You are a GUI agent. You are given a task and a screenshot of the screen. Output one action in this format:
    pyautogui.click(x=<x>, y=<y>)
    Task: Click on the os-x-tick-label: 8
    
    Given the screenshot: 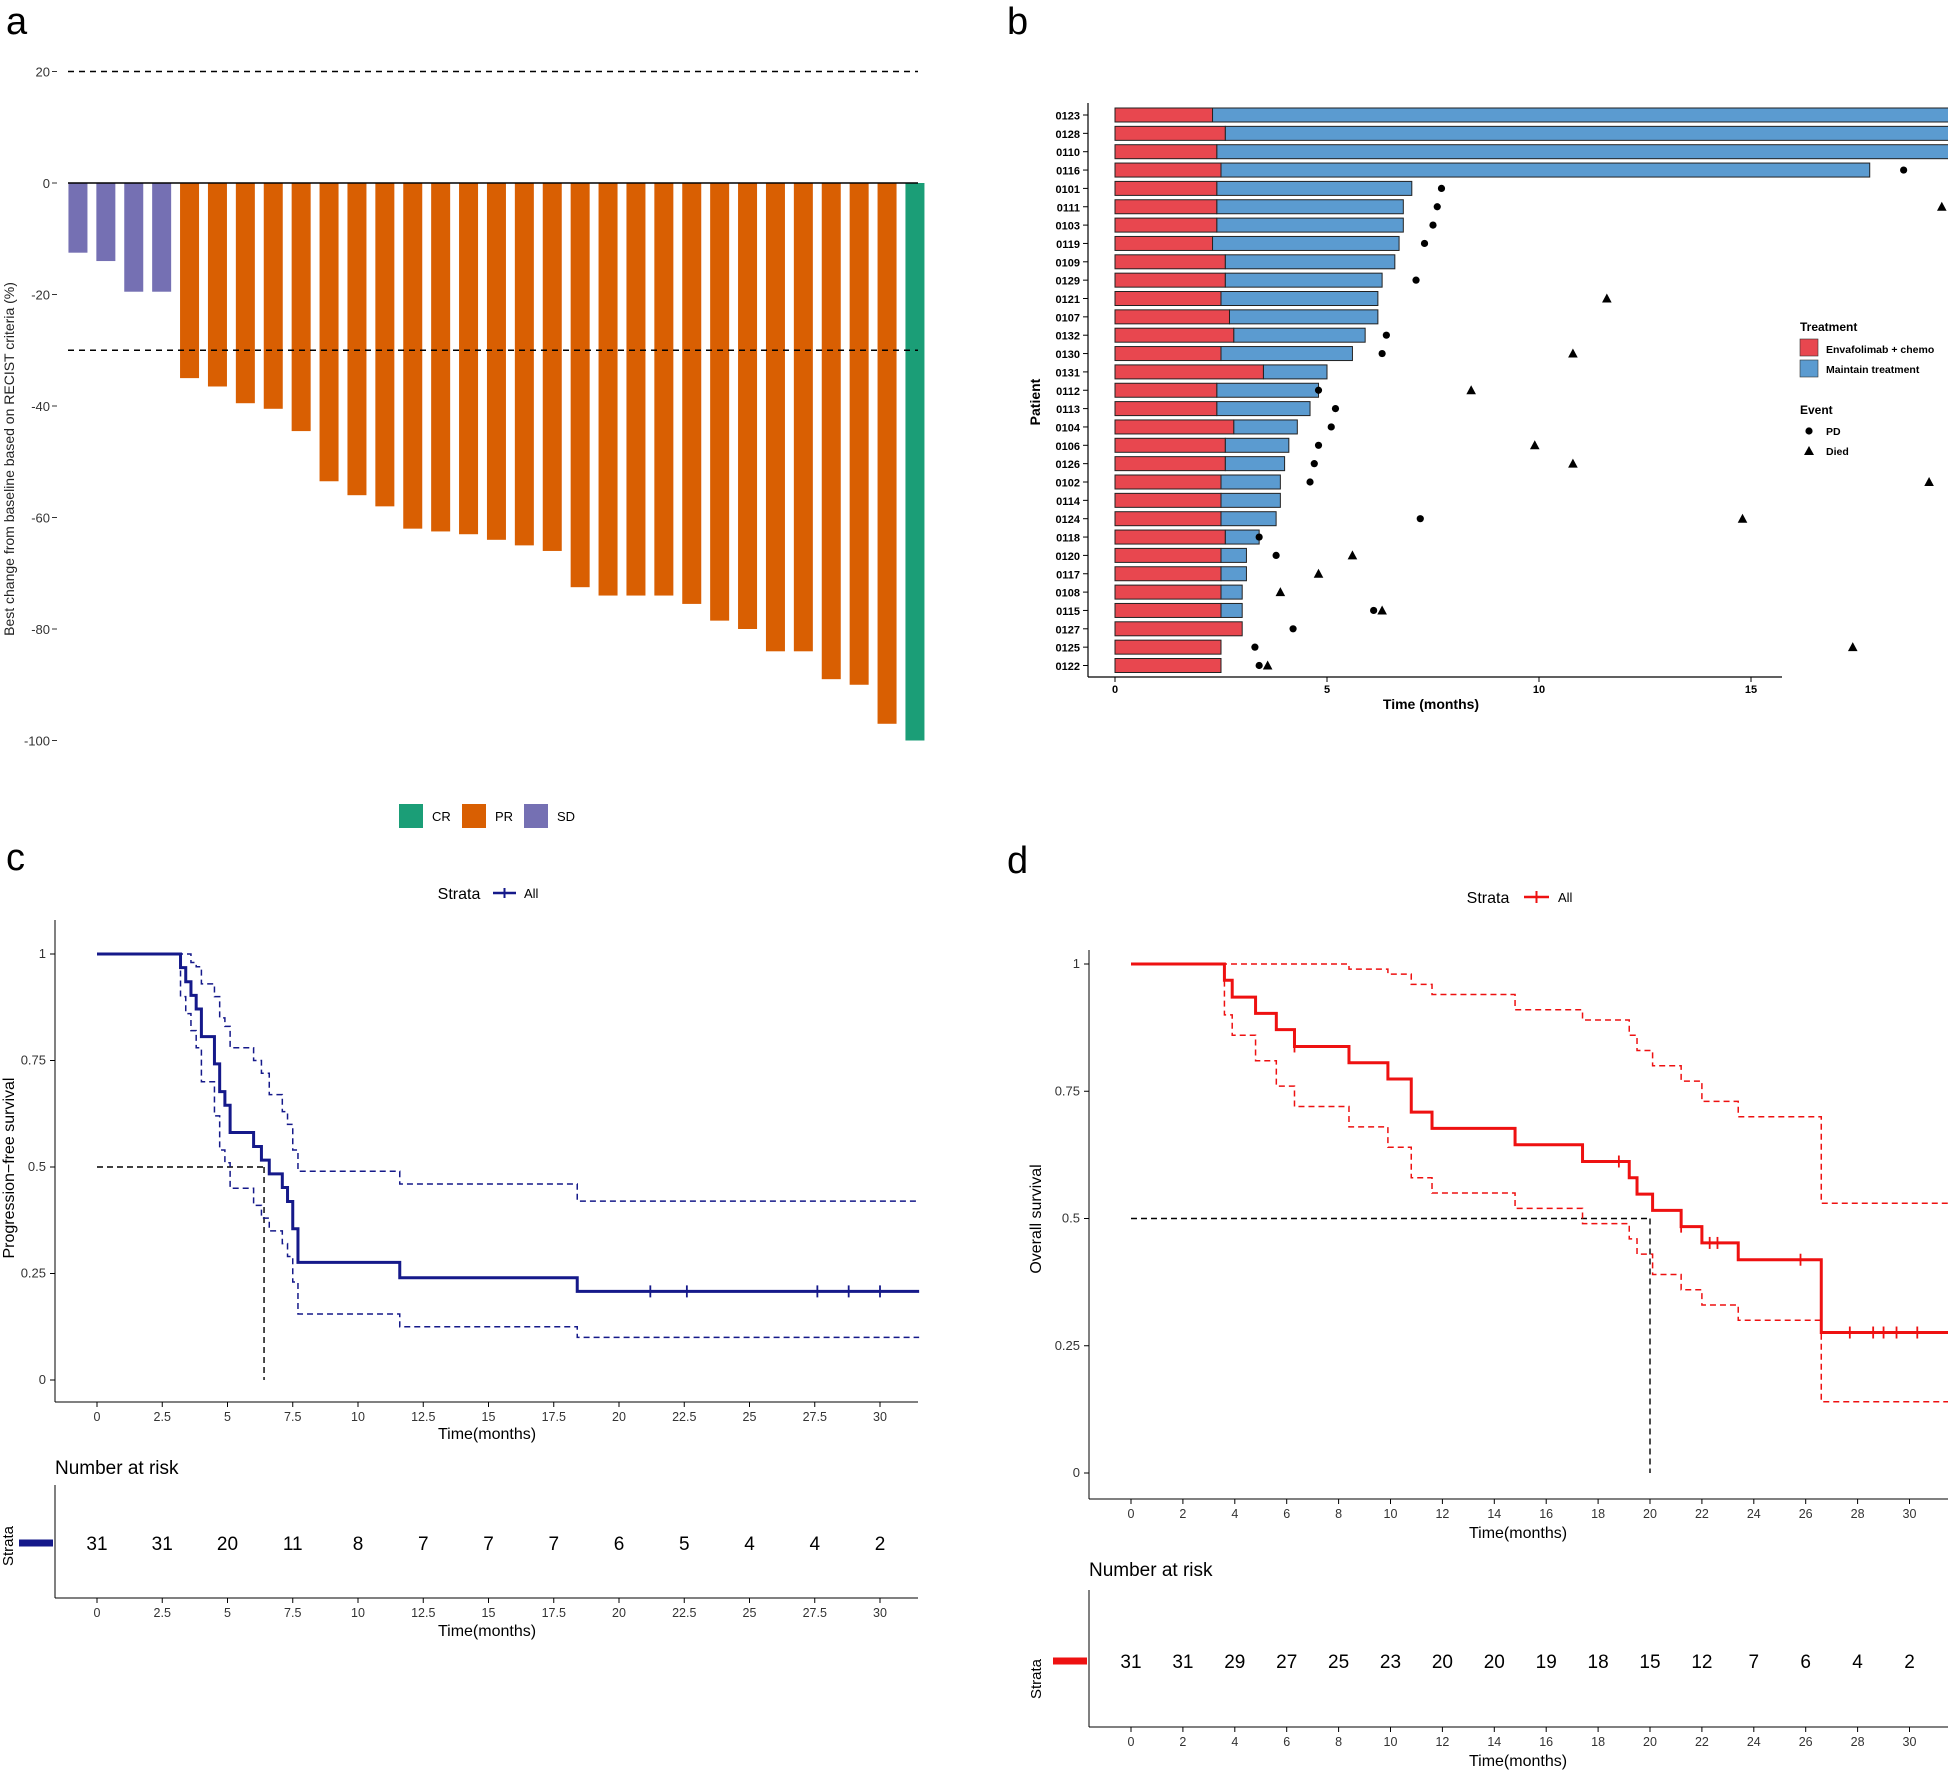 What is the action you would take?
    pyautogui.click(x=1338, y=1514)
    